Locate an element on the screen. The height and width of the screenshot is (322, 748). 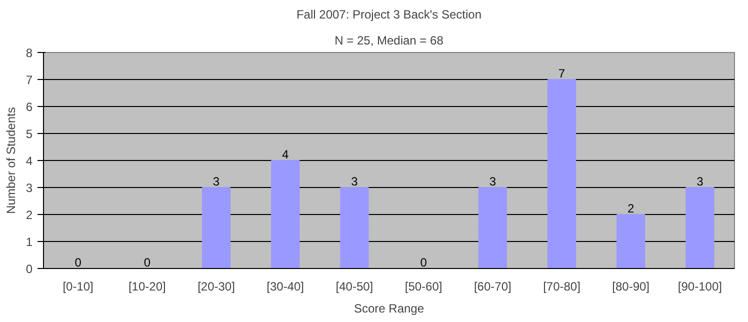
y-tick-label: 7 is located at coordinates (29, 80).